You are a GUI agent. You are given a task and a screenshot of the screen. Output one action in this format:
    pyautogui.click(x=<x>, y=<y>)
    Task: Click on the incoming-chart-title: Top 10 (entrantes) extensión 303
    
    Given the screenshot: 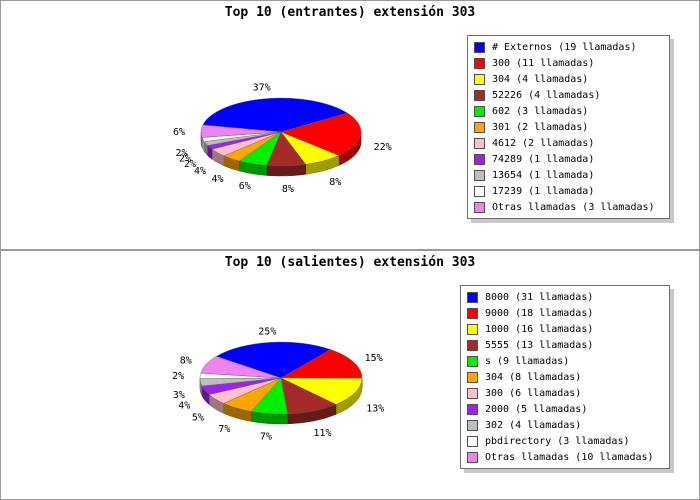 What is the action you would take?
    pyautogui.click(x=350, y=12)
    